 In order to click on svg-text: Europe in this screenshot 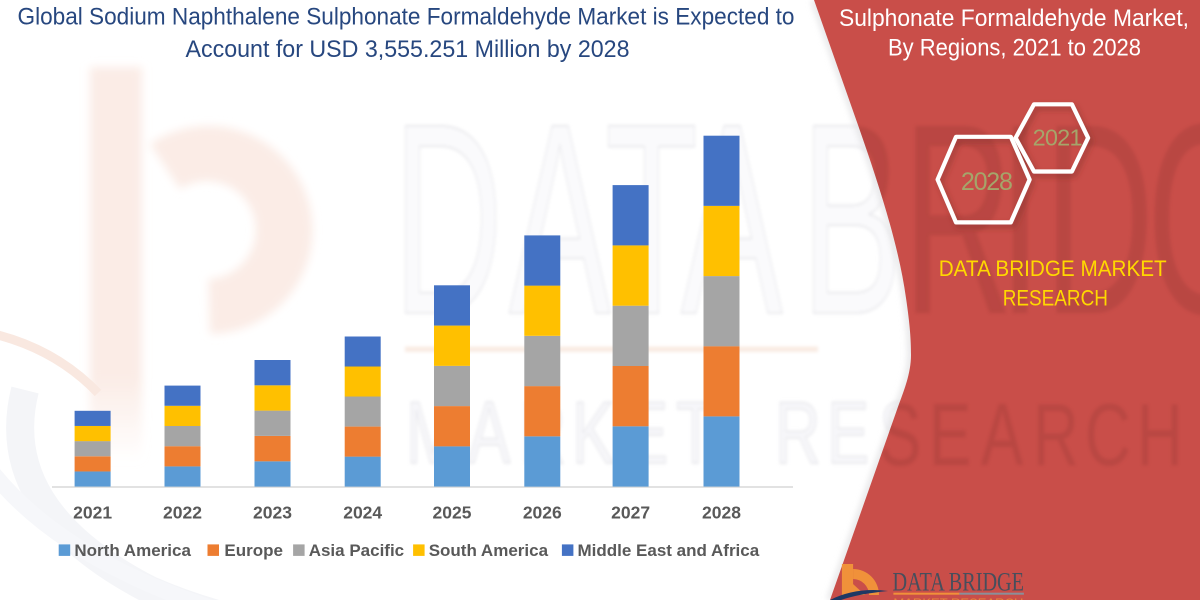, I will do `click(253, 550)`.